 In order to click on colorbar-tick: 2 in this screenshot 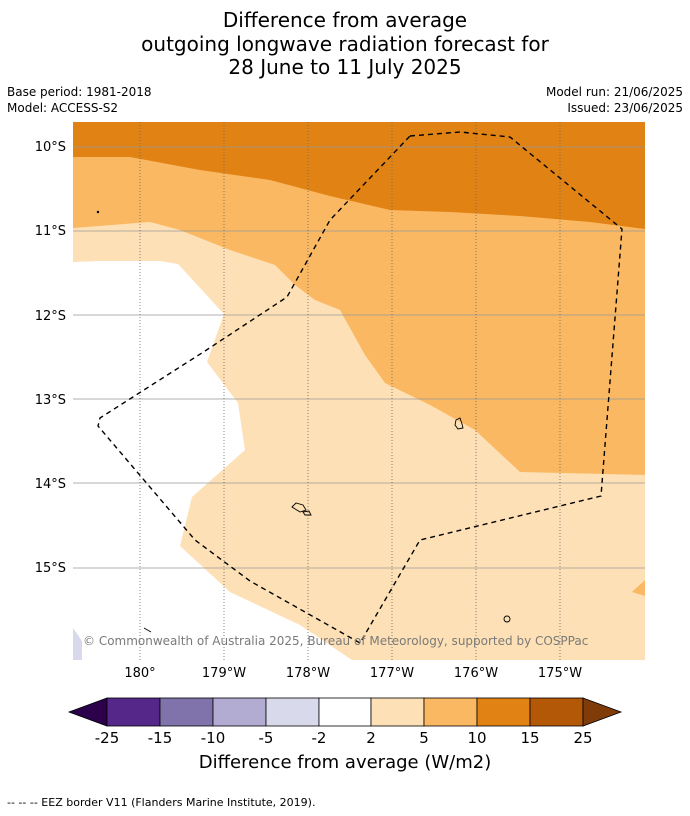, I will do `click(371, 738)`.